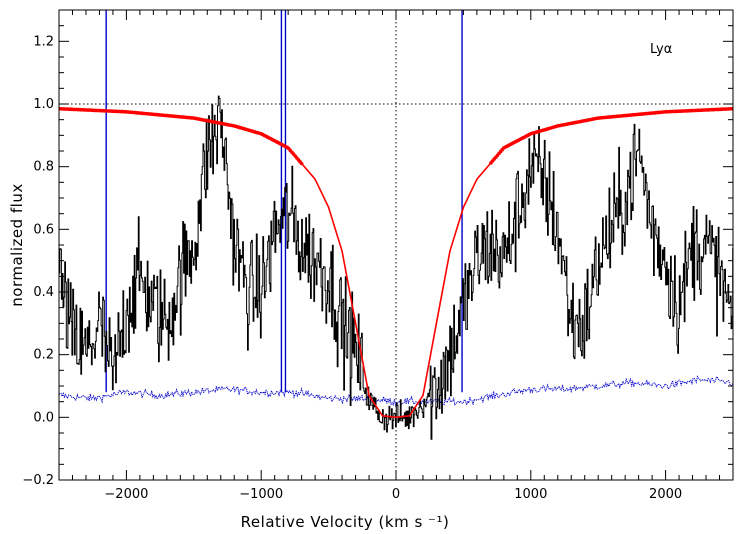 This screenshot has width=747, height=534. What do you see at coordinates (396, 391) in the screenshot?
I see `error-spectrum-line` at bounding box center [396, 391].